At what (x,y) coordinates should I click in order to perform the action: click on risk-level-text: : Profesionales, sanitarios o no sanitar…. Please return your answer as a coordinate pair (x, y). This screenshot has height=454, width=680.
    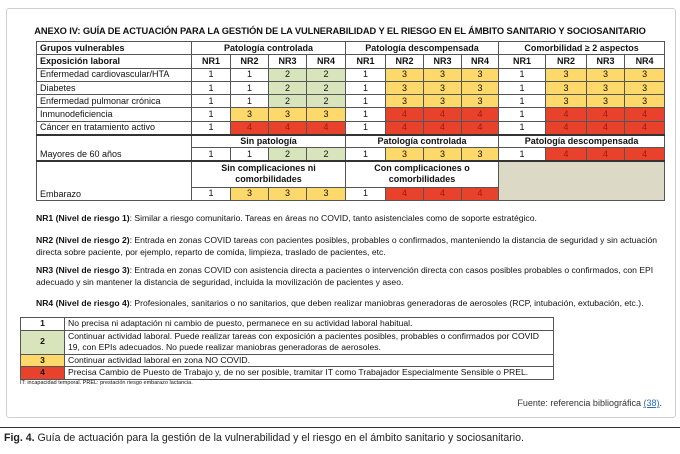
    Looking at the image, I should click on (386, 303).